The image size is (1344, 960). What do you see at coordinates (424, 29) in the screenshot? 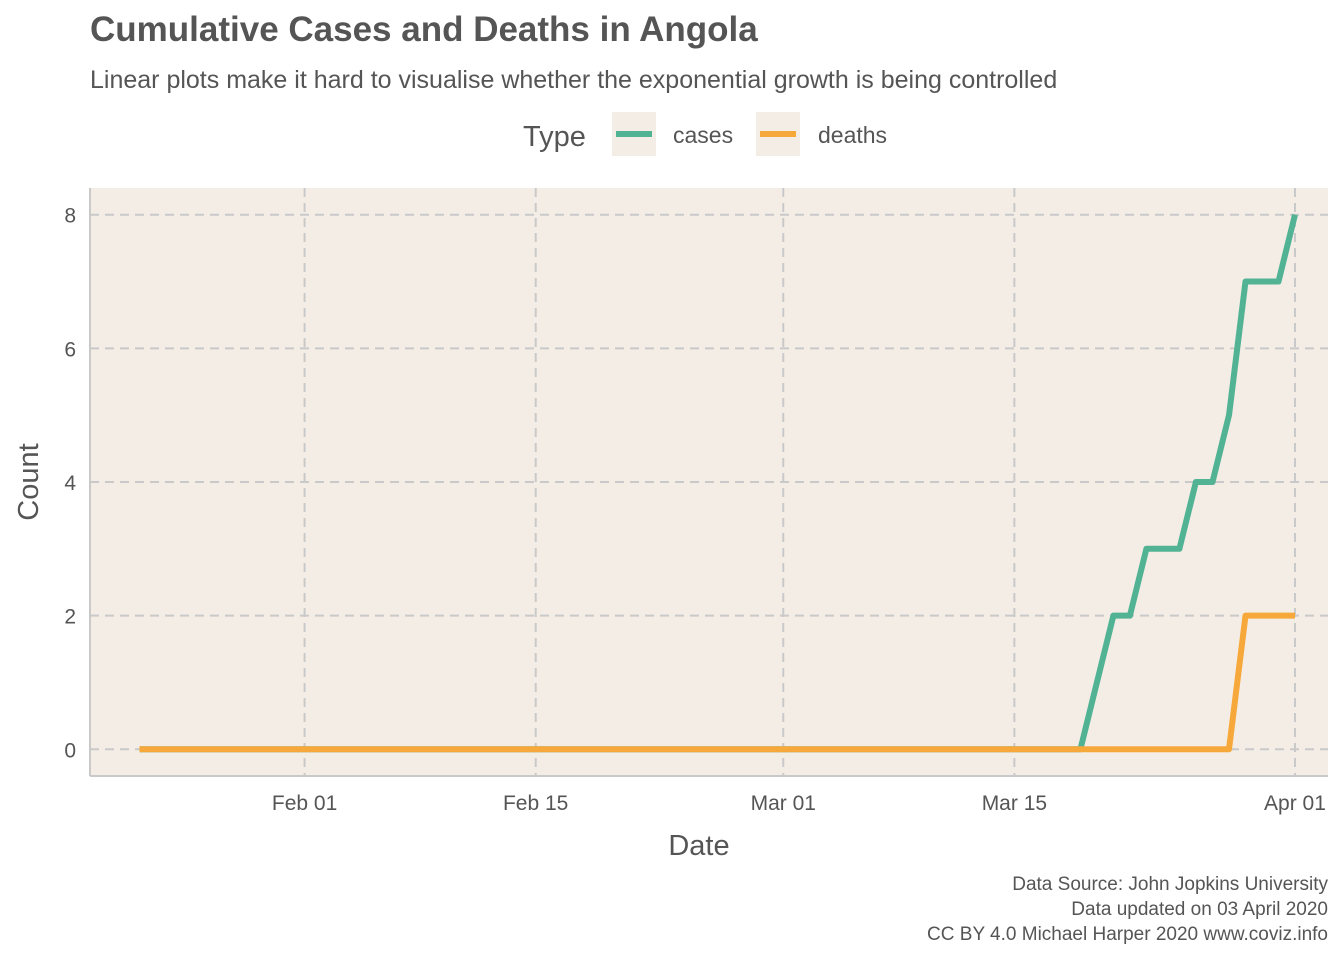
I see `chart-title: Cumulative Cases and Deaths in Angola` at bounding box center [424, 29].